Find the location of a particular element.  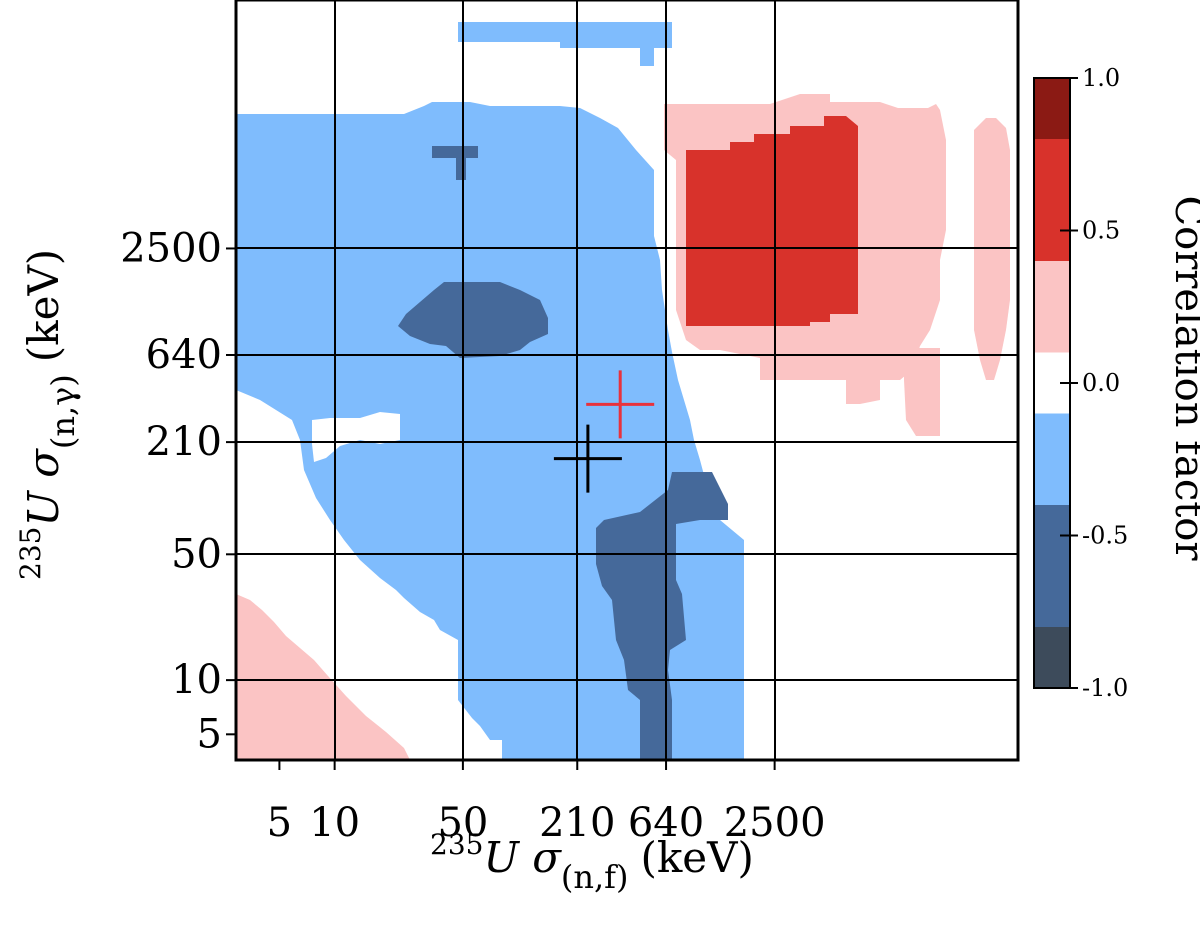

colorbar-tick-label-2: 0.5 is located at coordinates (1101, 231).